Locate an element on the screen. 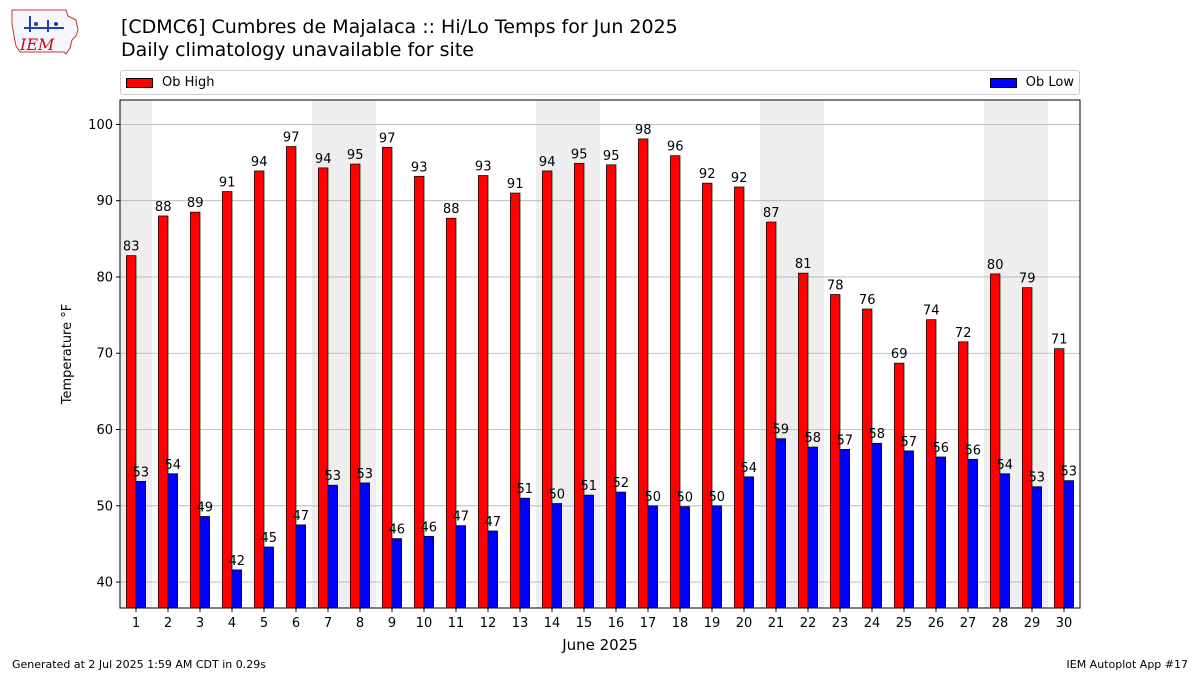  low-label-day-4: 42 is located at coordinates (237, 561).